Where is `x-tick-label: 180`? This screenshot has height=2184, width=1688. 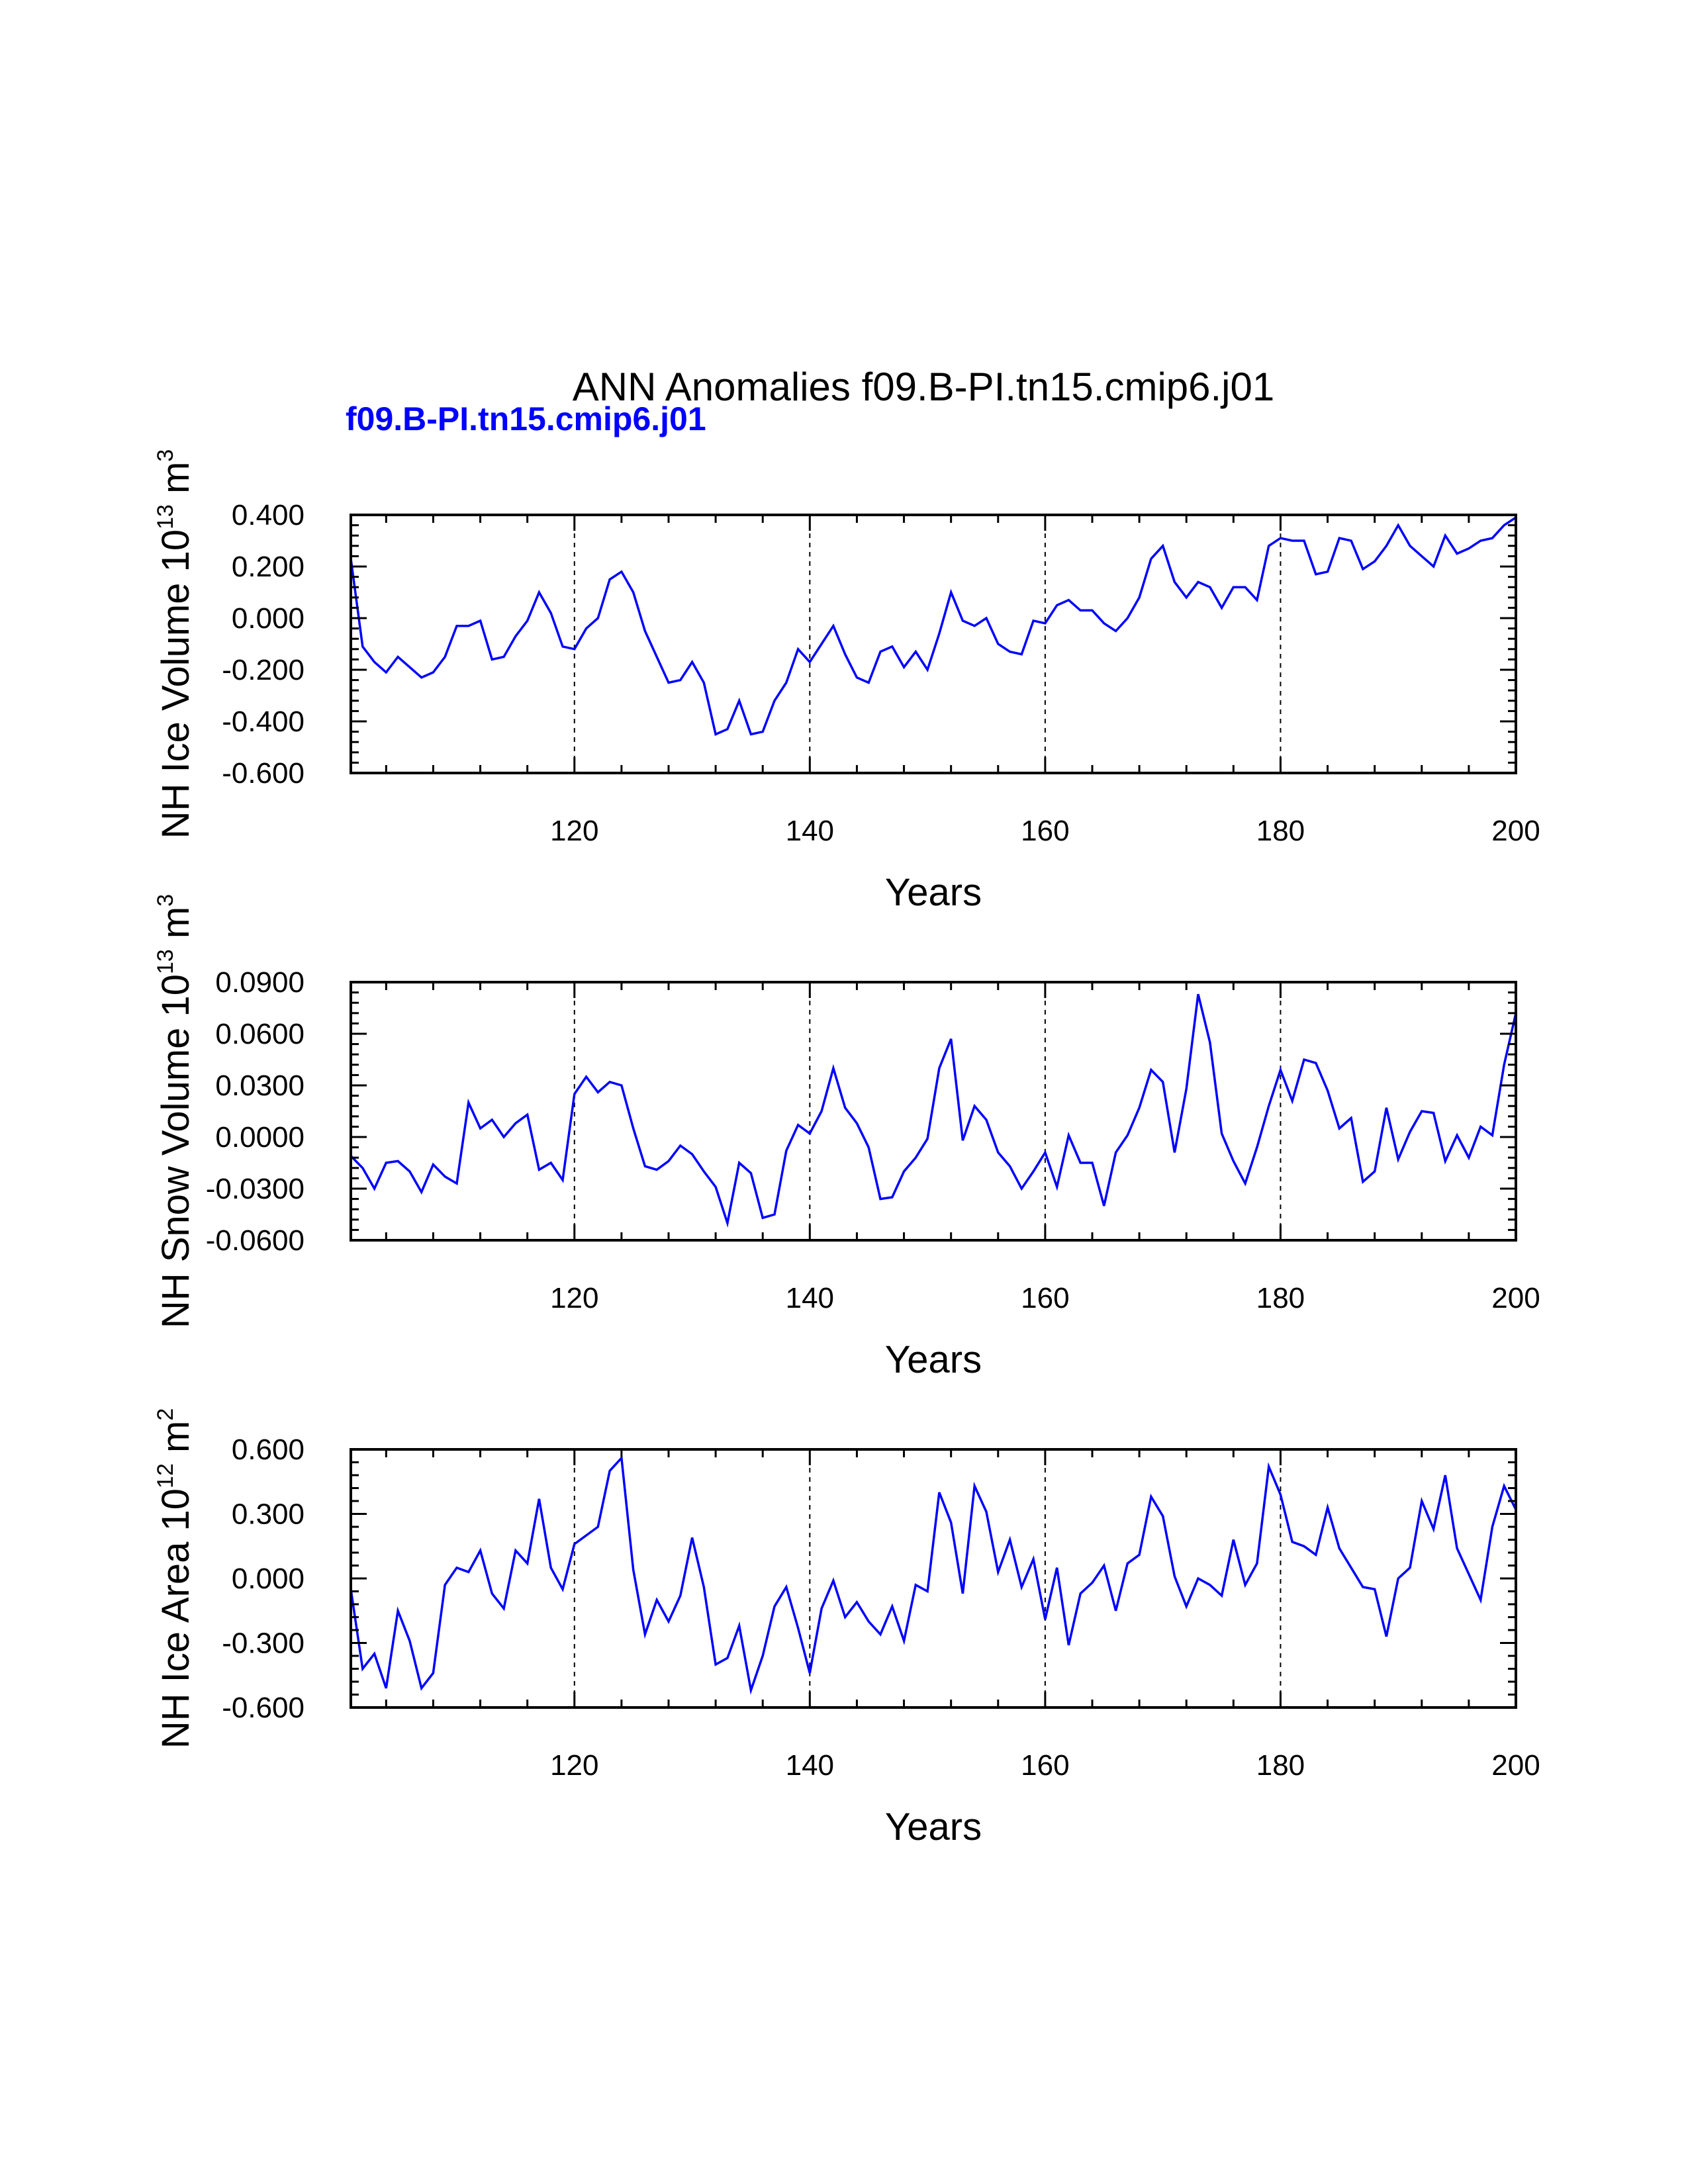 x-tick-label: 180 is located at coordinates (1280, 1298).